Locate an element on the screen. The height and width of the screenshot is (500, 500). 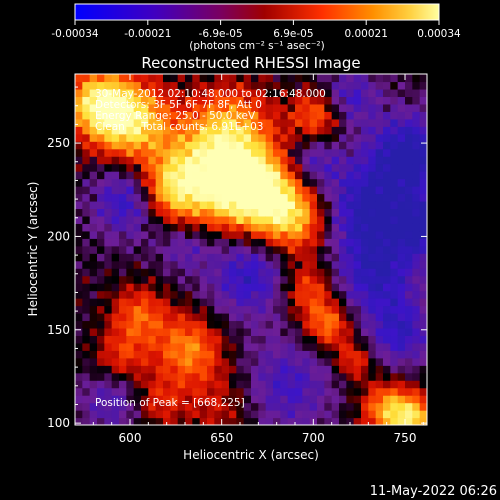
colorbar-tick-label: -0.00021 is located at coordinates (147, 34).